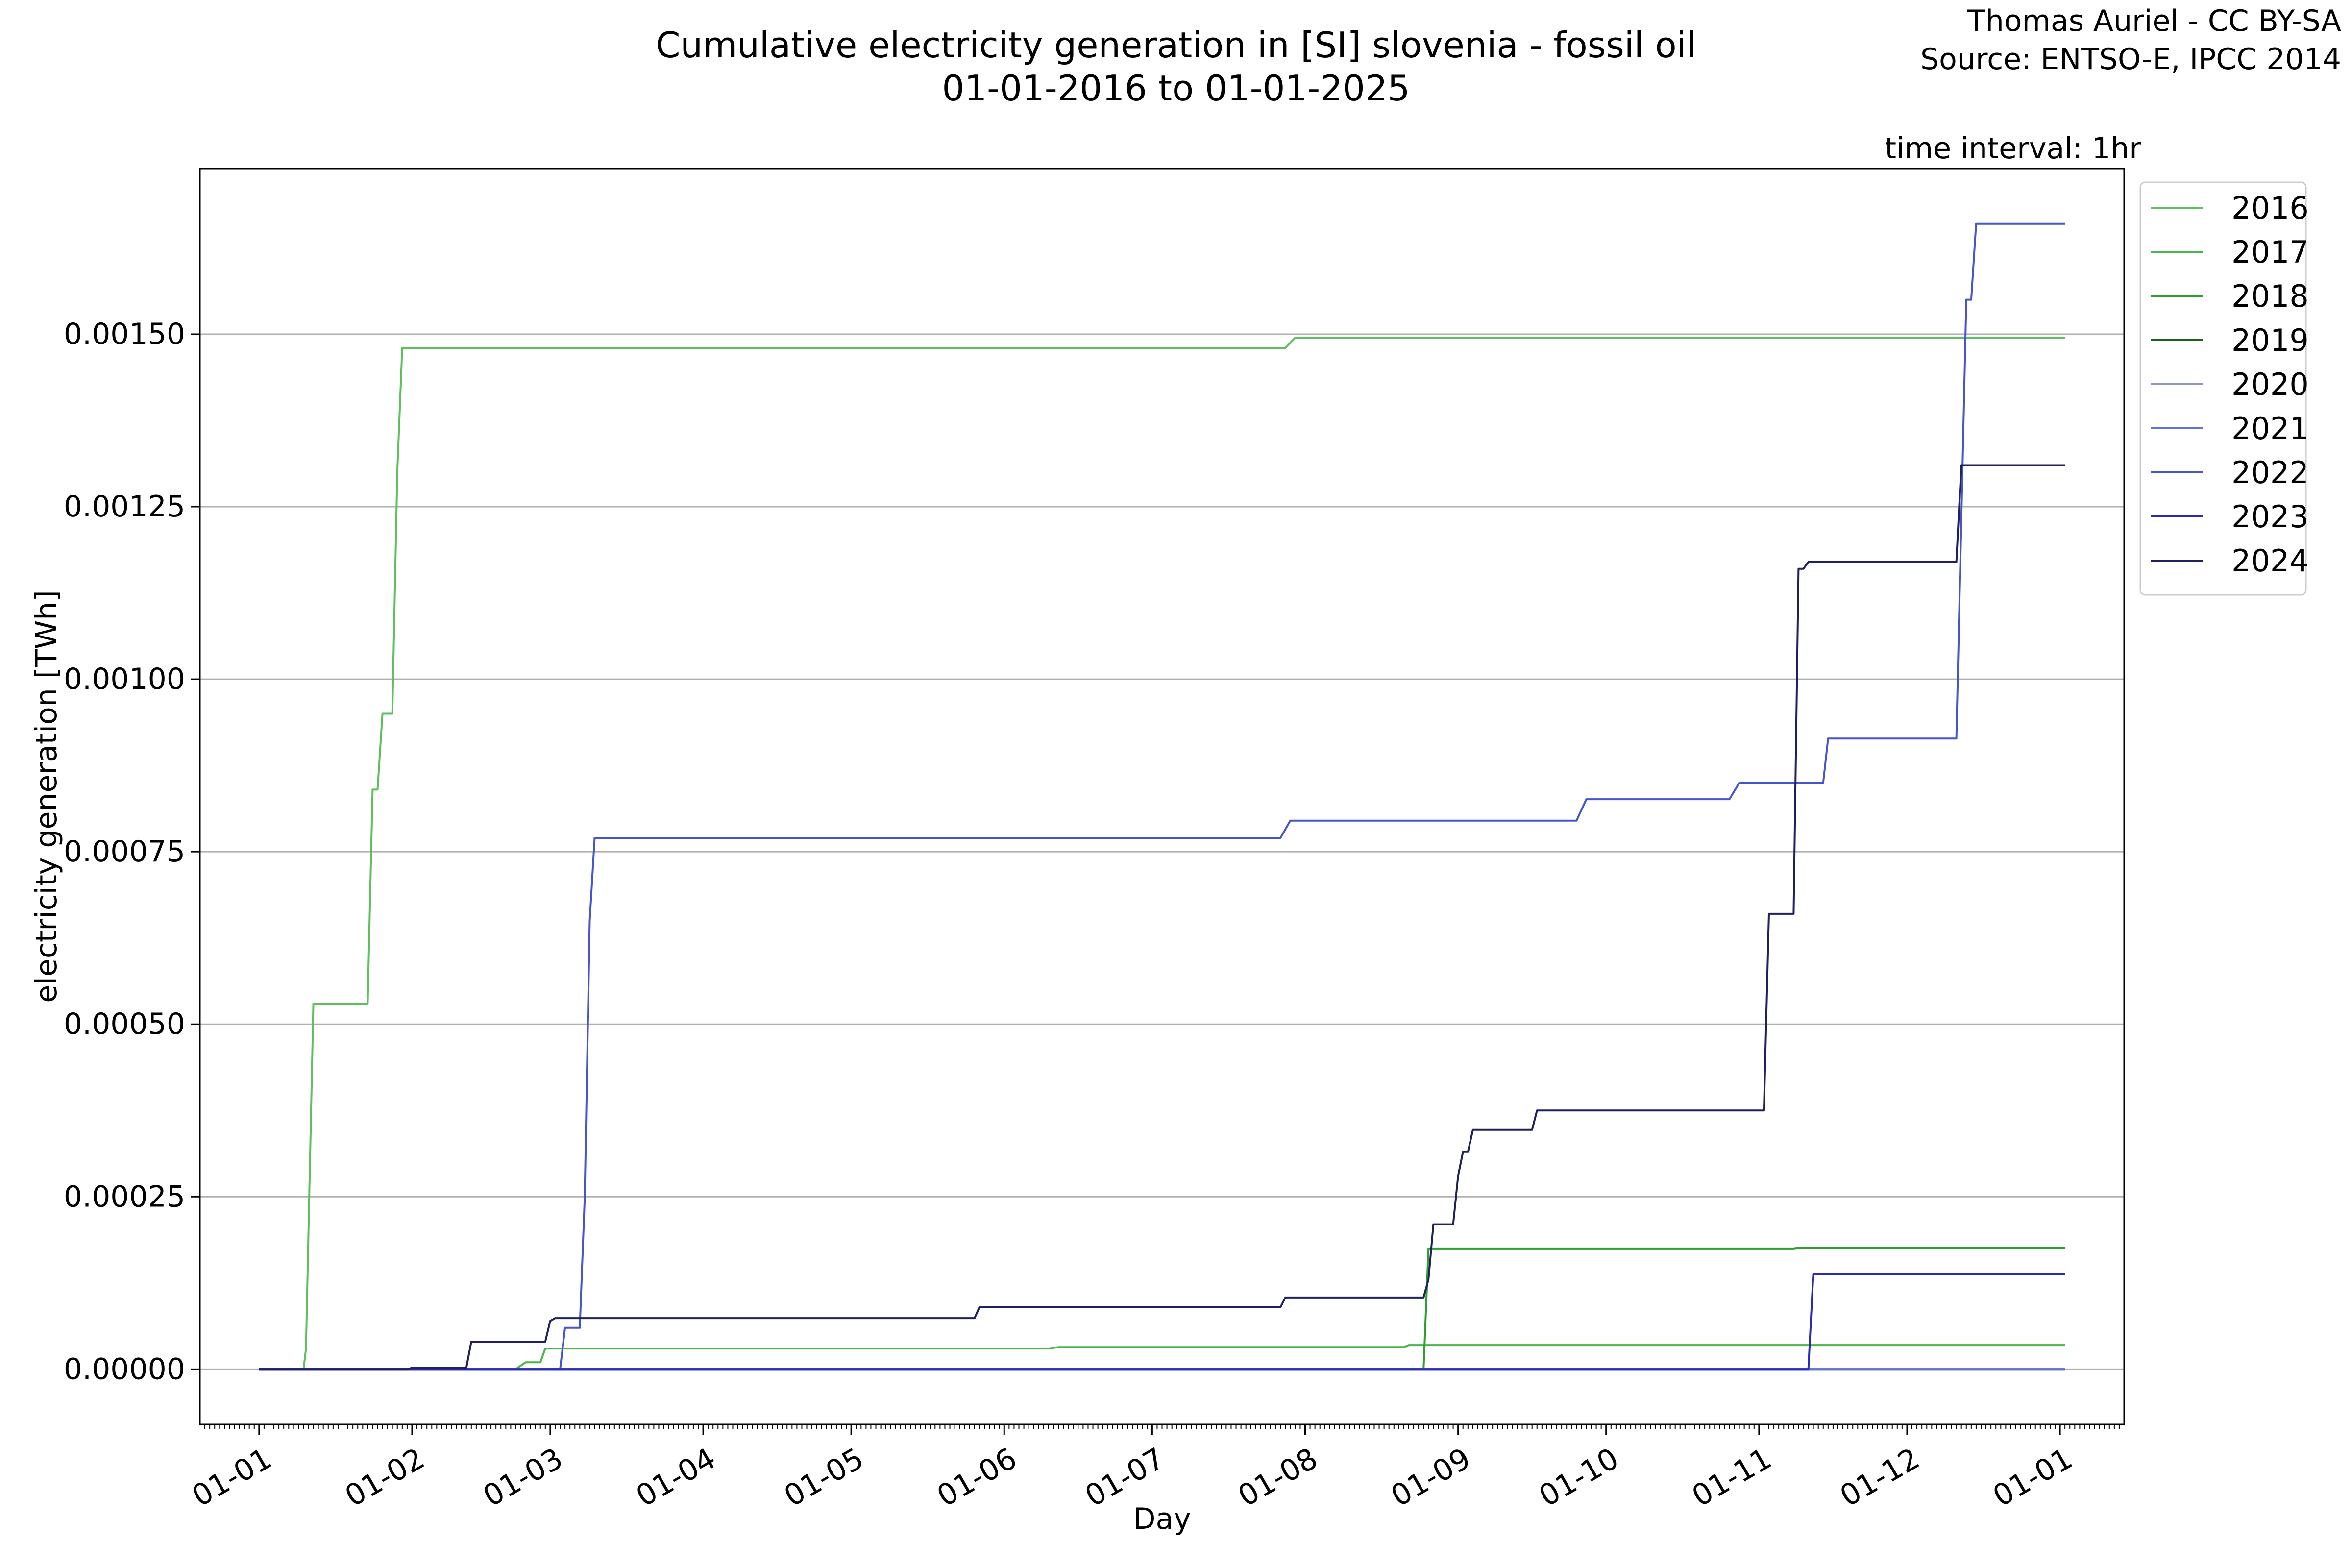 The height and width of the screenshot is (1568, 2352). Describe the element at coordinates (1731, 1477) in the screenshot. I see `x-tick-label: 01-11` at that location.